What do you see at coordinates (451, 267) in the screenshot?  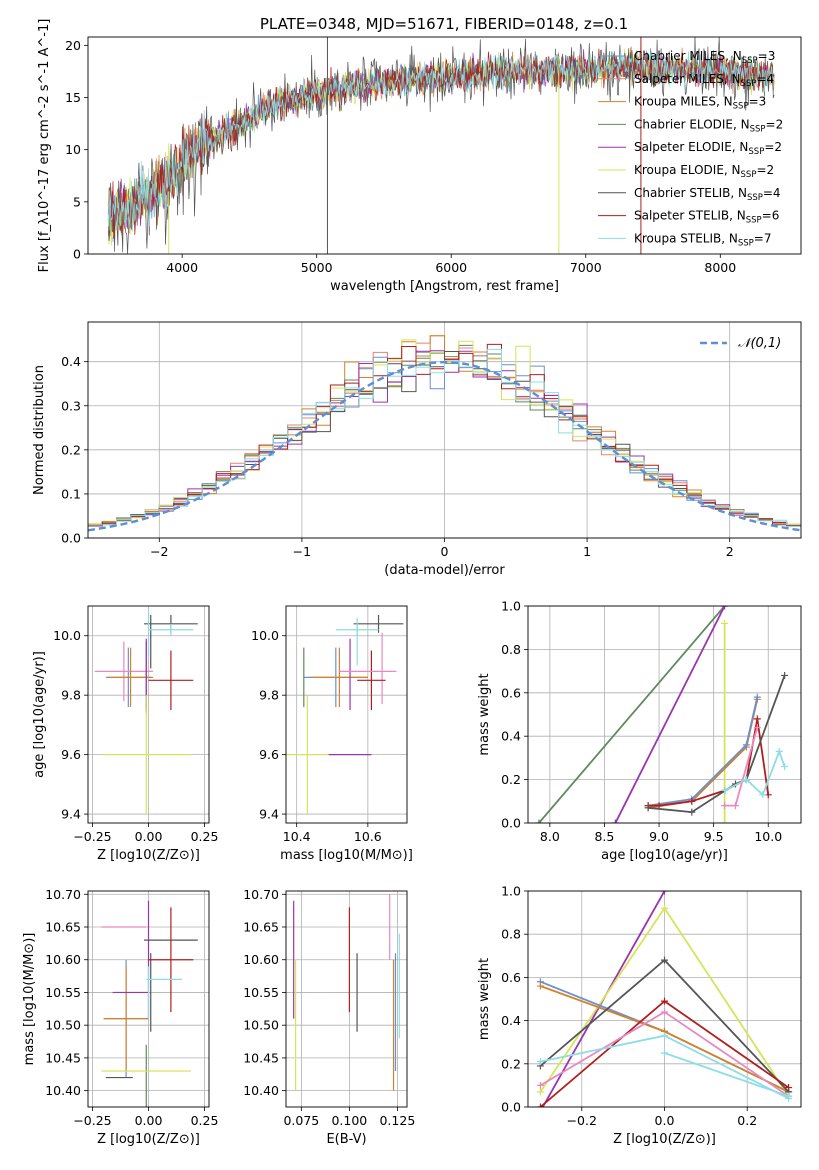 I see `x-tick-label: 6000` at bounding box center [451, 267].